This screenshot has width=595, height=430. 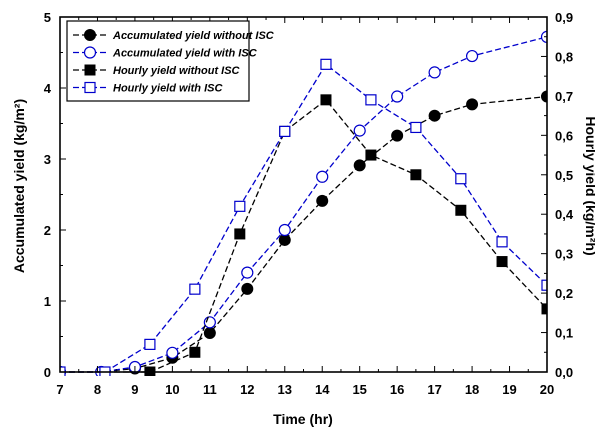 What do you see at coordinates (303, 419) in the screenshot?
I see `x-axis-title: Time (hr)` at bounding box center [303, 419].